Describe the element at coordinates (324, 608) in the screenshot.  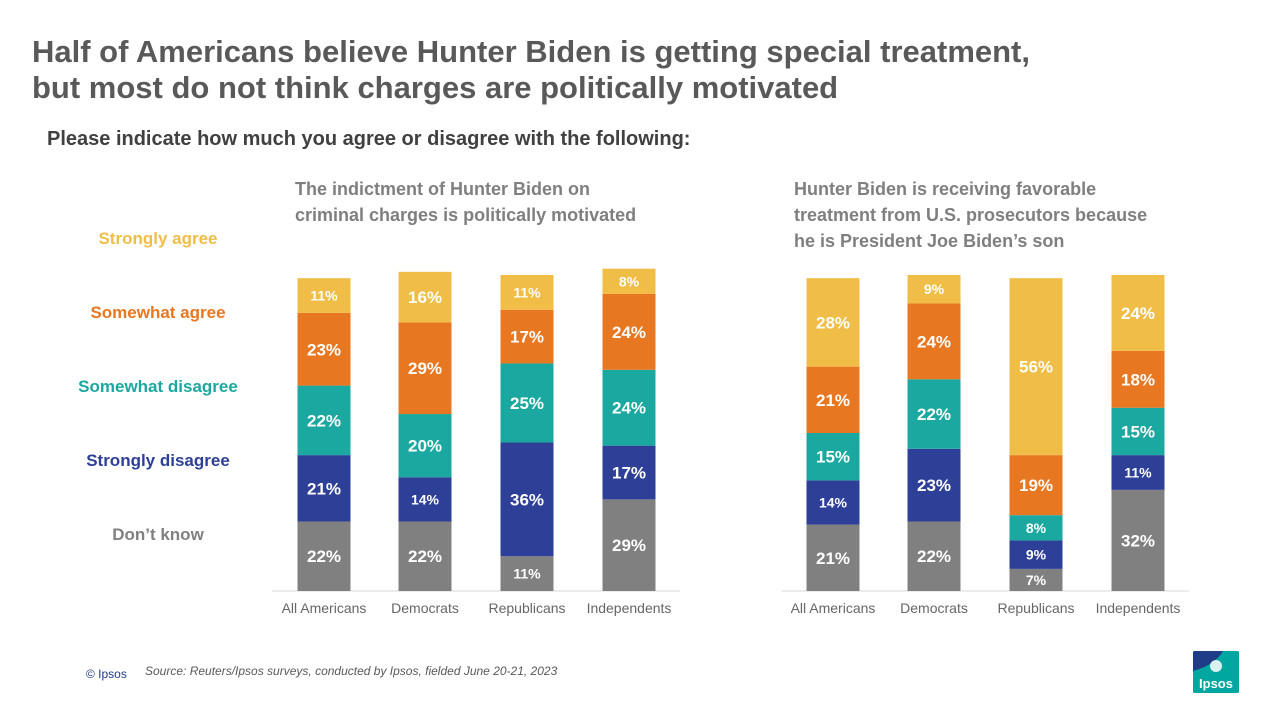
I see `category-label-all-americans: All Americans` at that location.